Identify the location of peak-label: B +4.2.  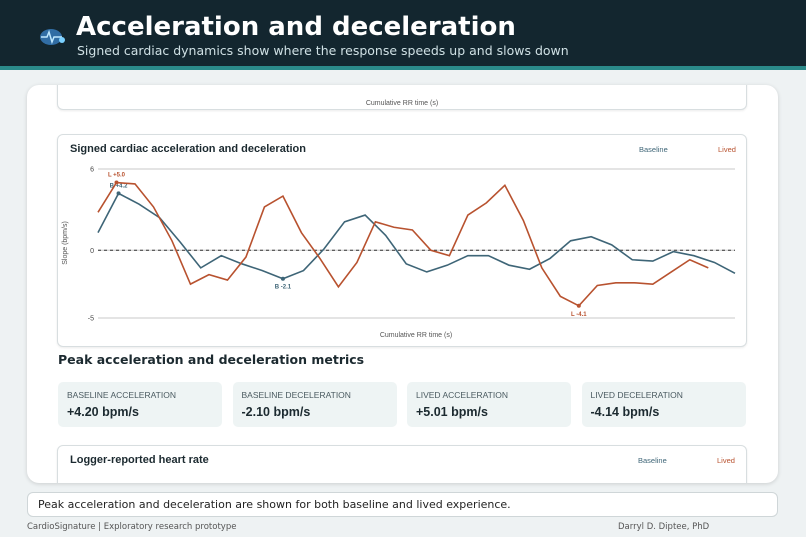
(119, 186).